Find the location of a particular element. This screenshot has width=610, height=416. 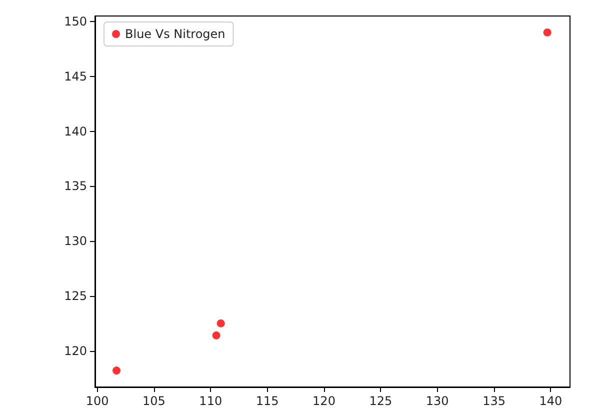

legend-label: Blue Vs Nitrogen is located at coordinates (175, 34).